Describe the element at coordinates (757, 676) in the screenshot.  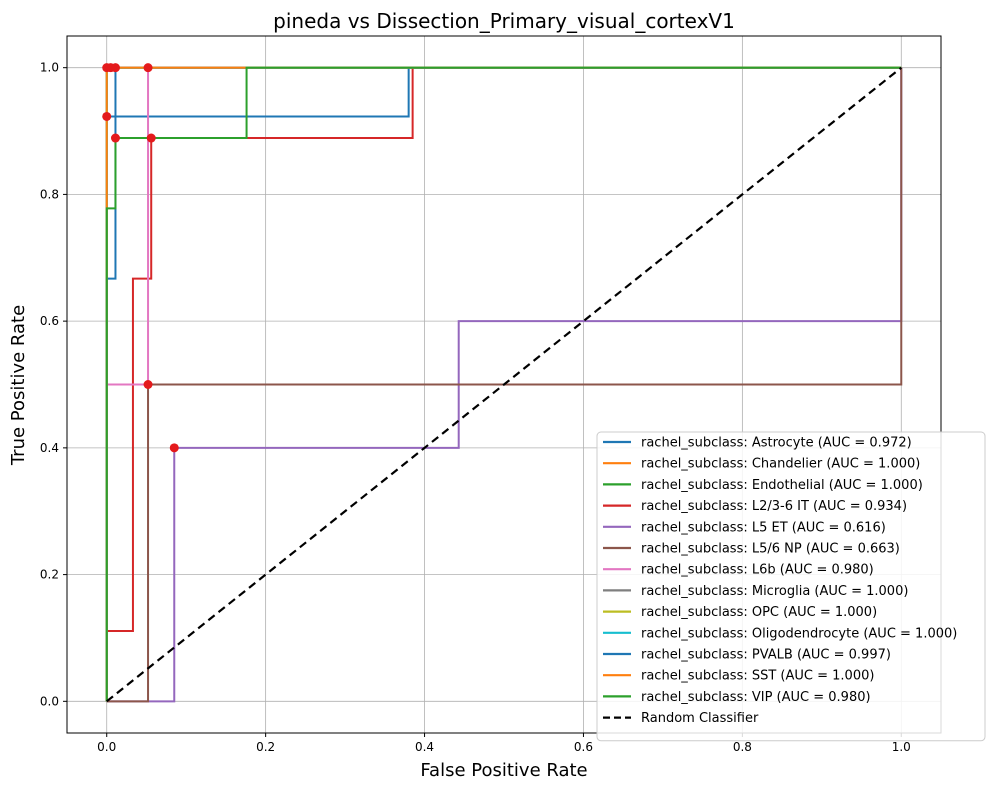
I see `legend-entry: rachel_subclass: SST (AUC = 1.000)` at that location.